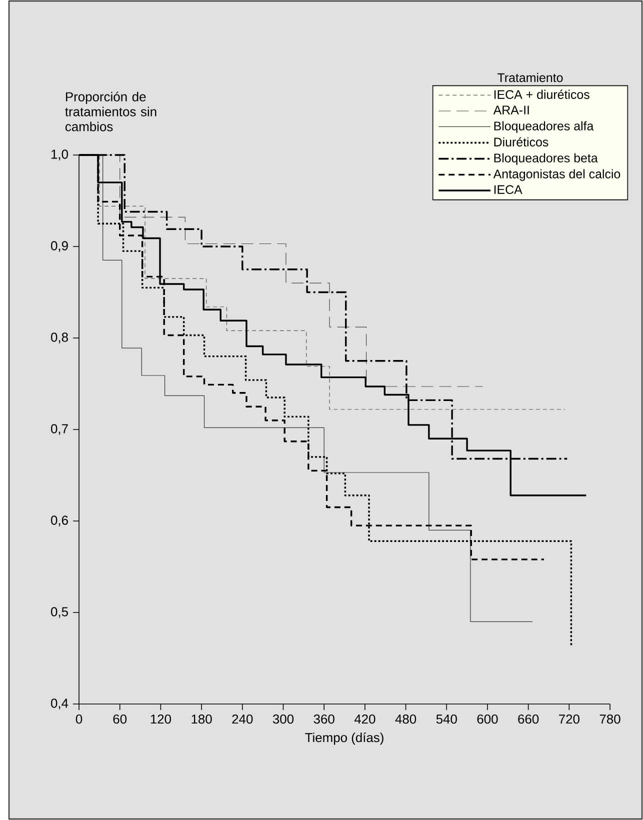  I want to click on x-tick-label: 0, so click(79, 719).